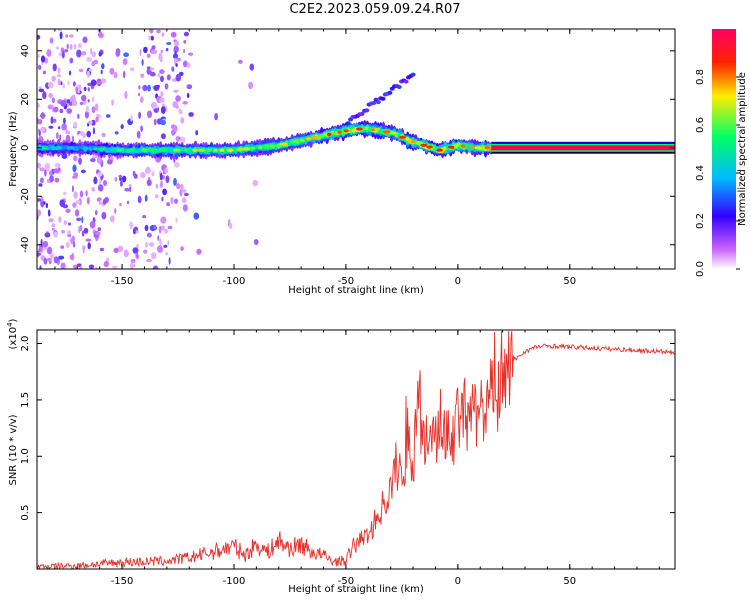 The width and height of the screenshot is (750, 600). Describe the element at coordinates (25, 513) in the screenshot. I see `y-tick-label: 0.5` at that location.